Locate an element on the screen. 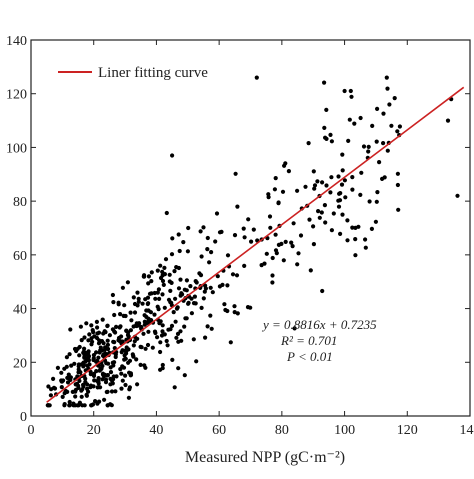  equation-text: y = 0.8816x + 0.7235 is located at coordinates (319, 324).